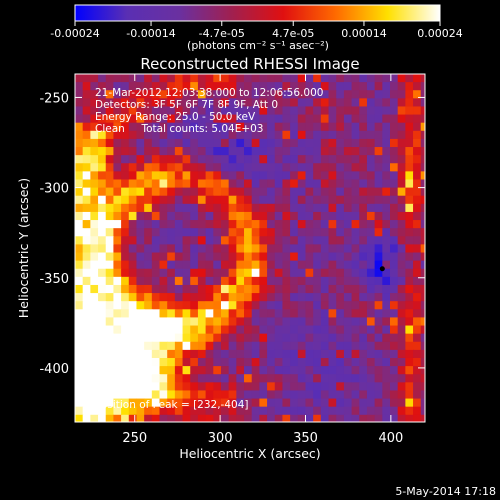  Describe the element at coordinates (175, 117) in the screenshot. I see `annotation-energy-range: Energy Range: 25.0 - 50.0 keV` at that location.